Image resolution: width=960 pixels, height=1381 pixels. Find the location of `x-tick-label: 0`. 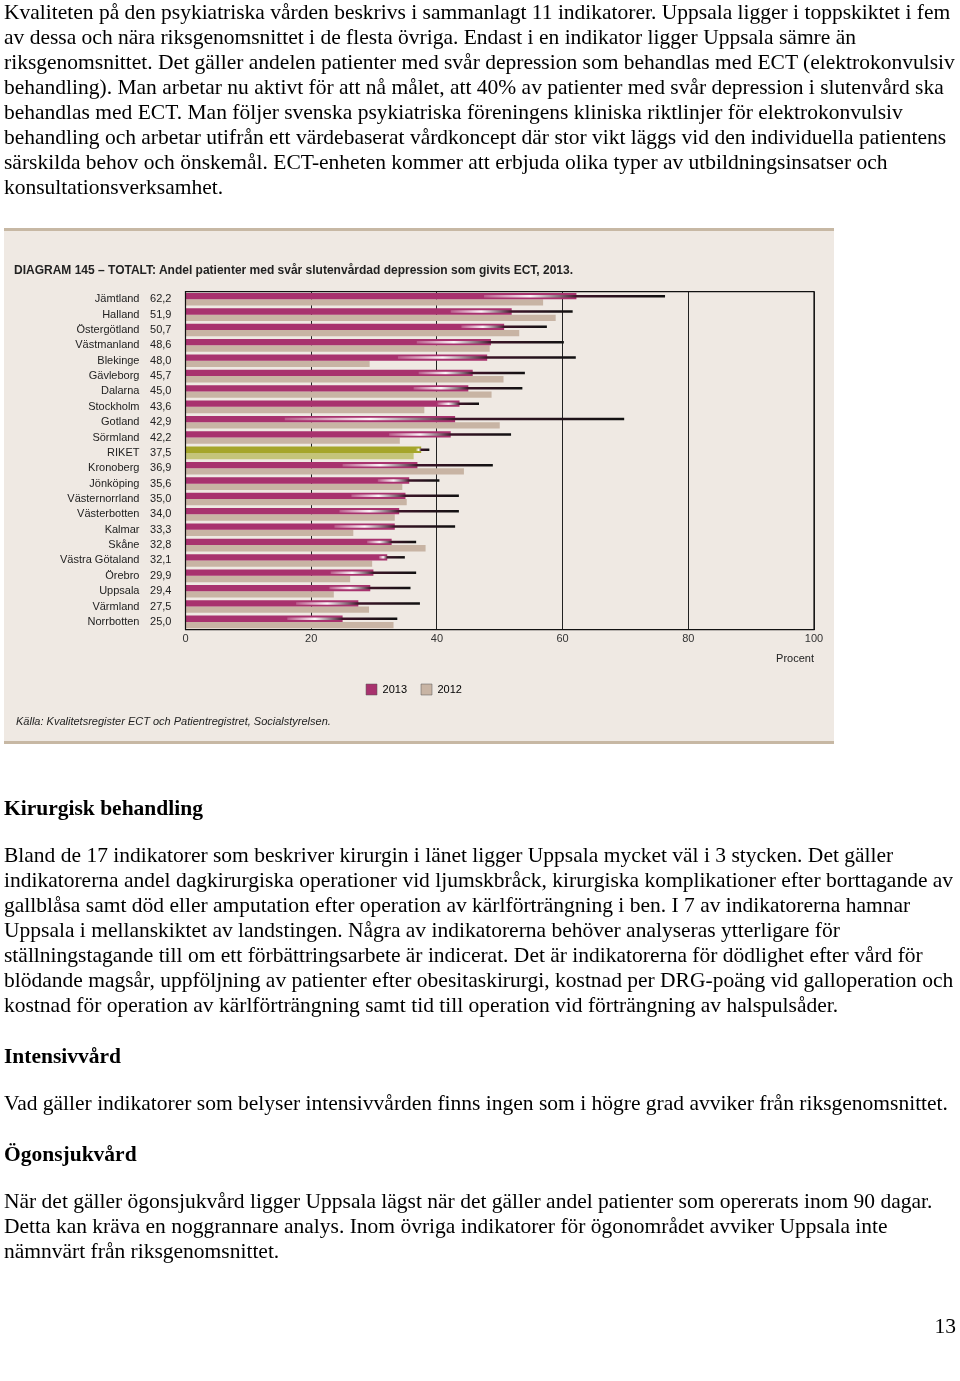

x-tick-label: 0 is located at coordinates (185, 638).